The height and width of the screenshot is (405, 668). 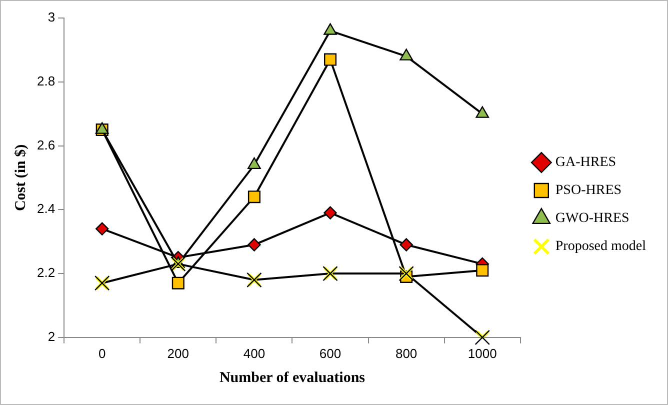 I want to click on y-axis-title: Cost (in $), so click(x=20, y=178).